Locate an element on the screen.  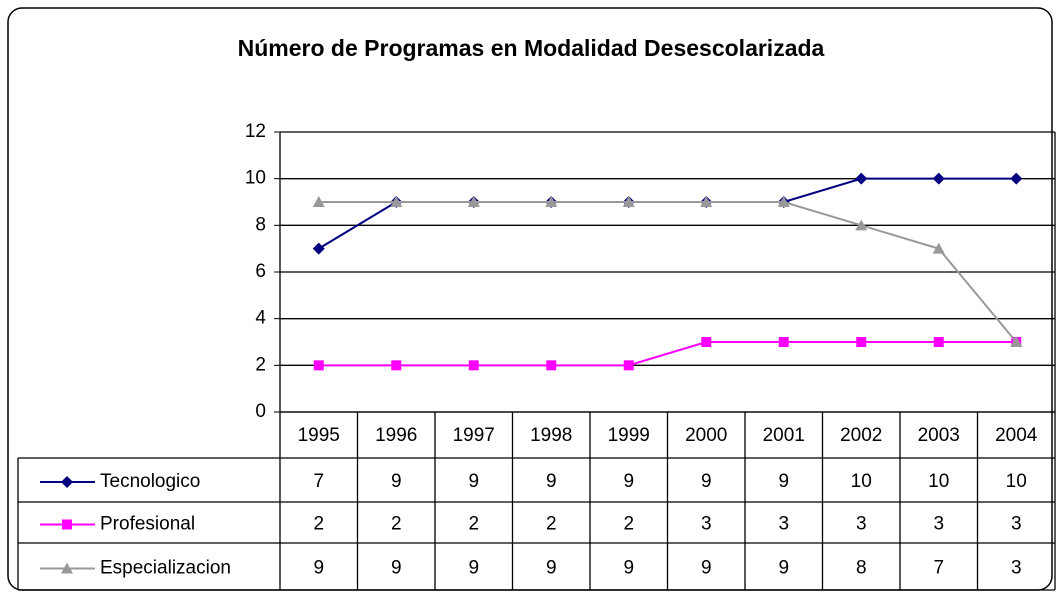
x-tick-label: 1999 is located at coordinates (629, 435).